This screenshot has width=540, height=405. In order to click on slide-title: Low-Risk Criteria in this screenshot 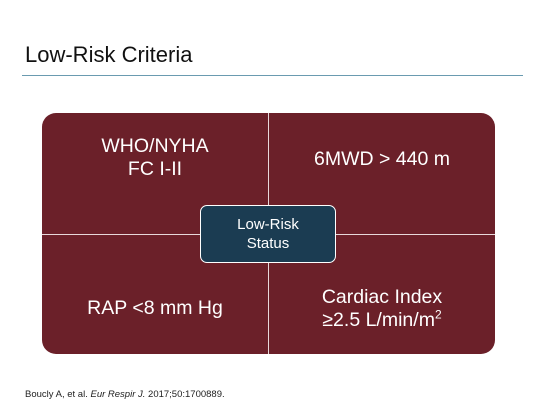, I will do `click(109, 54)`.